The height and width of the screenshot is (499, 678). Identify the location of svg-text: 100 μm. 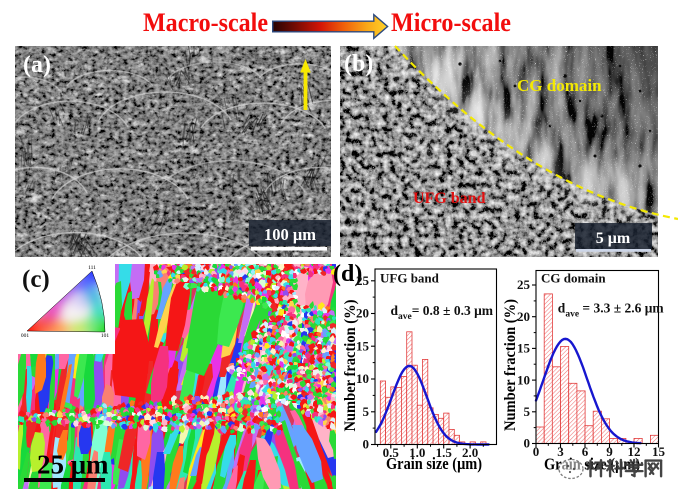
(290, 234).